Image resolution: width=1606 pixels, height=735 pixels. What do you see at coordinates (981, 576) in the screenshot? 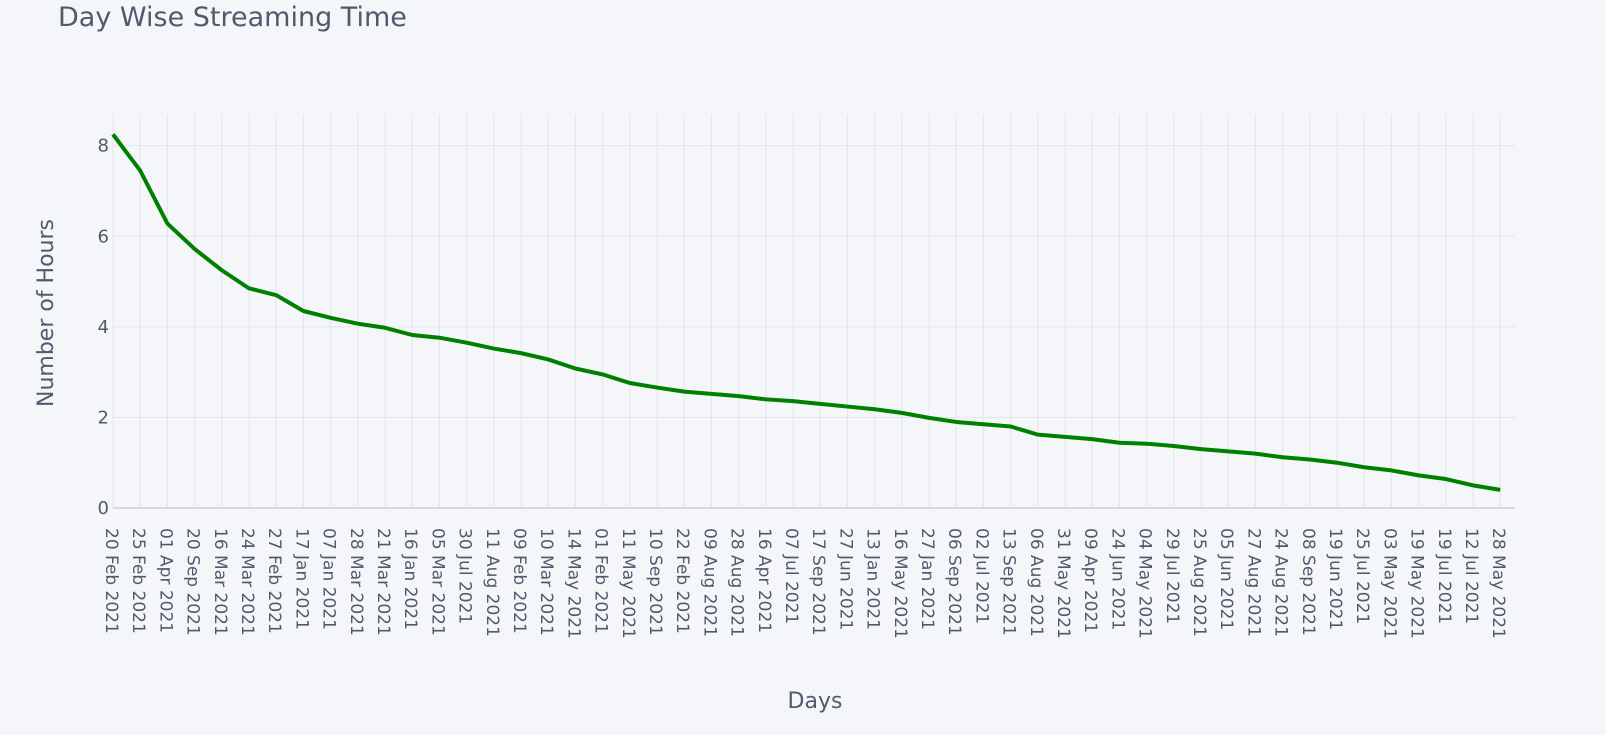
I see `x-tick-label: 02 Jul 2021` at bounding box center [981, 576].